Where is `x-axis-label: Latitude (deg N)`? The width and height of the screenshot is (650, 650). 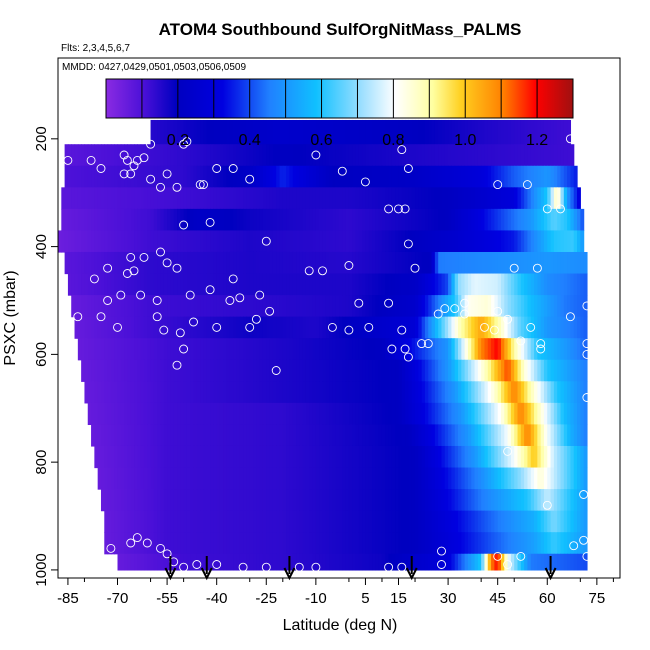 x-axis-label: Latitude (deg N) is located at coordinates (340, 625).